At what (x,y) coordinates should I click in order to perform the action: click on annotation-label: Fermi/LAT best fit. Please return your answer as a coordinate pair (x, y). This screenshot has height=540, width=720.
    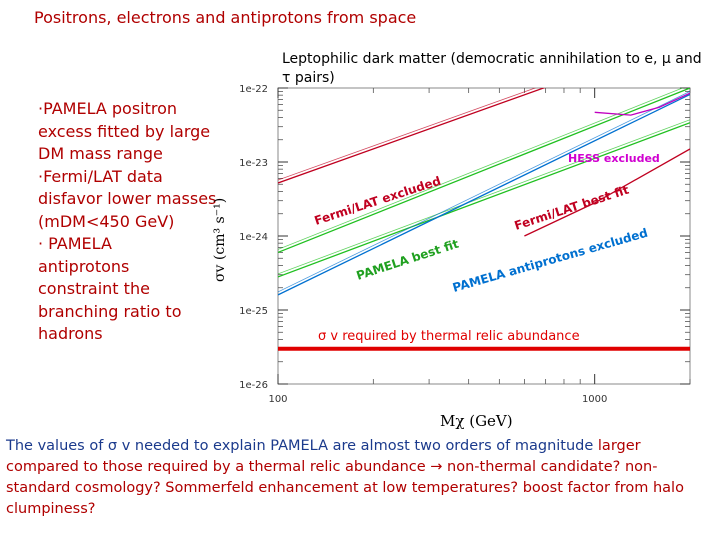
    Looking at the image, I should click on (572, 208).